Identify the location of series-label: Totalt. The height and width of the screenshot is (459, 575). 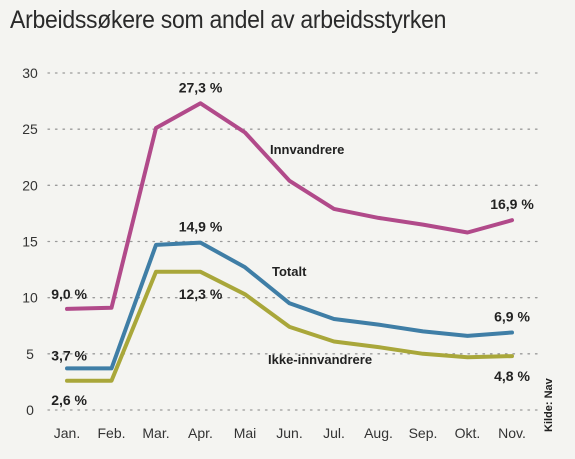
(289, 271).